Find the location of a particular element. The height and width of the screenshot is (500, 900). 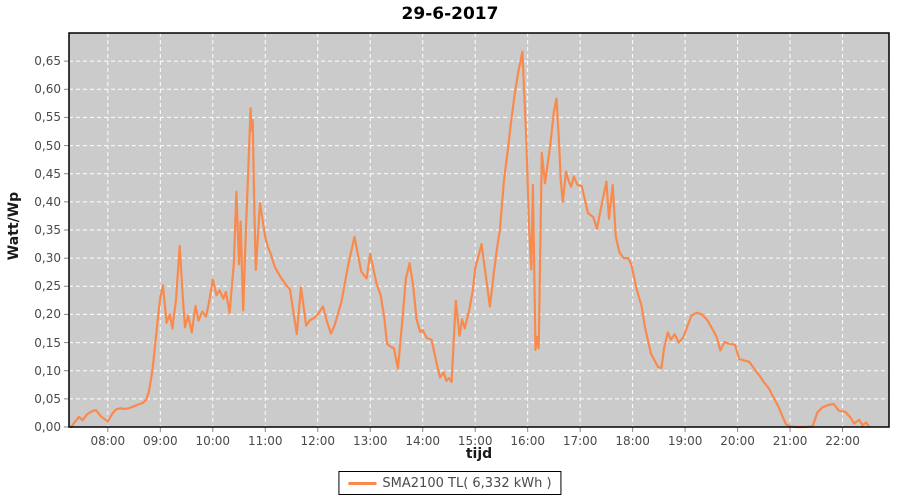

legend-label: SMA2100 TL( 6,332 kWh ) is located at coordinates (467, 483).